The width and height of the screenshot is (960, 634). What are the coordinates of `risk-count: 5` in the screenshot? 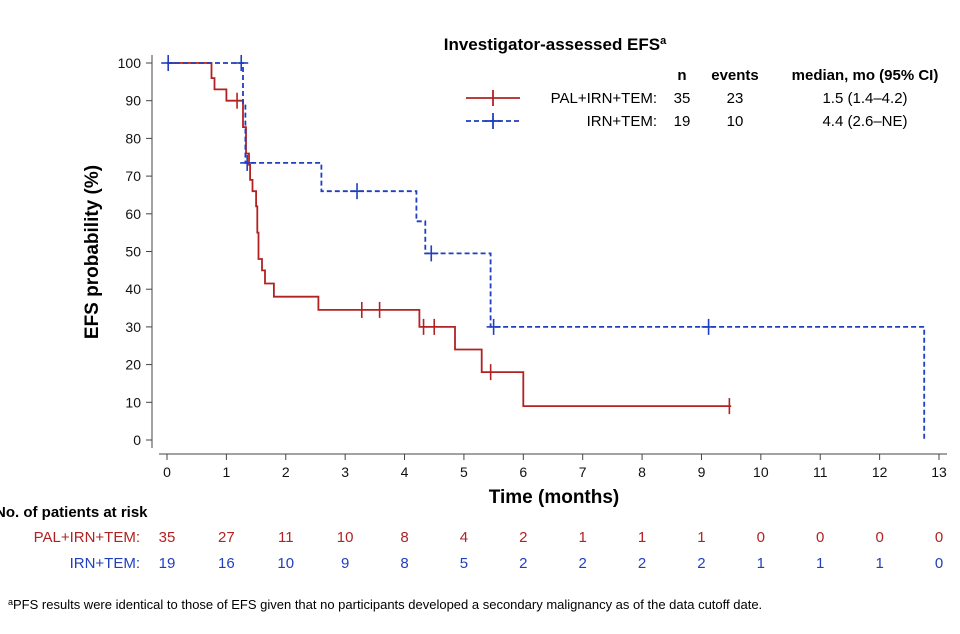 It's located at (464, 563).